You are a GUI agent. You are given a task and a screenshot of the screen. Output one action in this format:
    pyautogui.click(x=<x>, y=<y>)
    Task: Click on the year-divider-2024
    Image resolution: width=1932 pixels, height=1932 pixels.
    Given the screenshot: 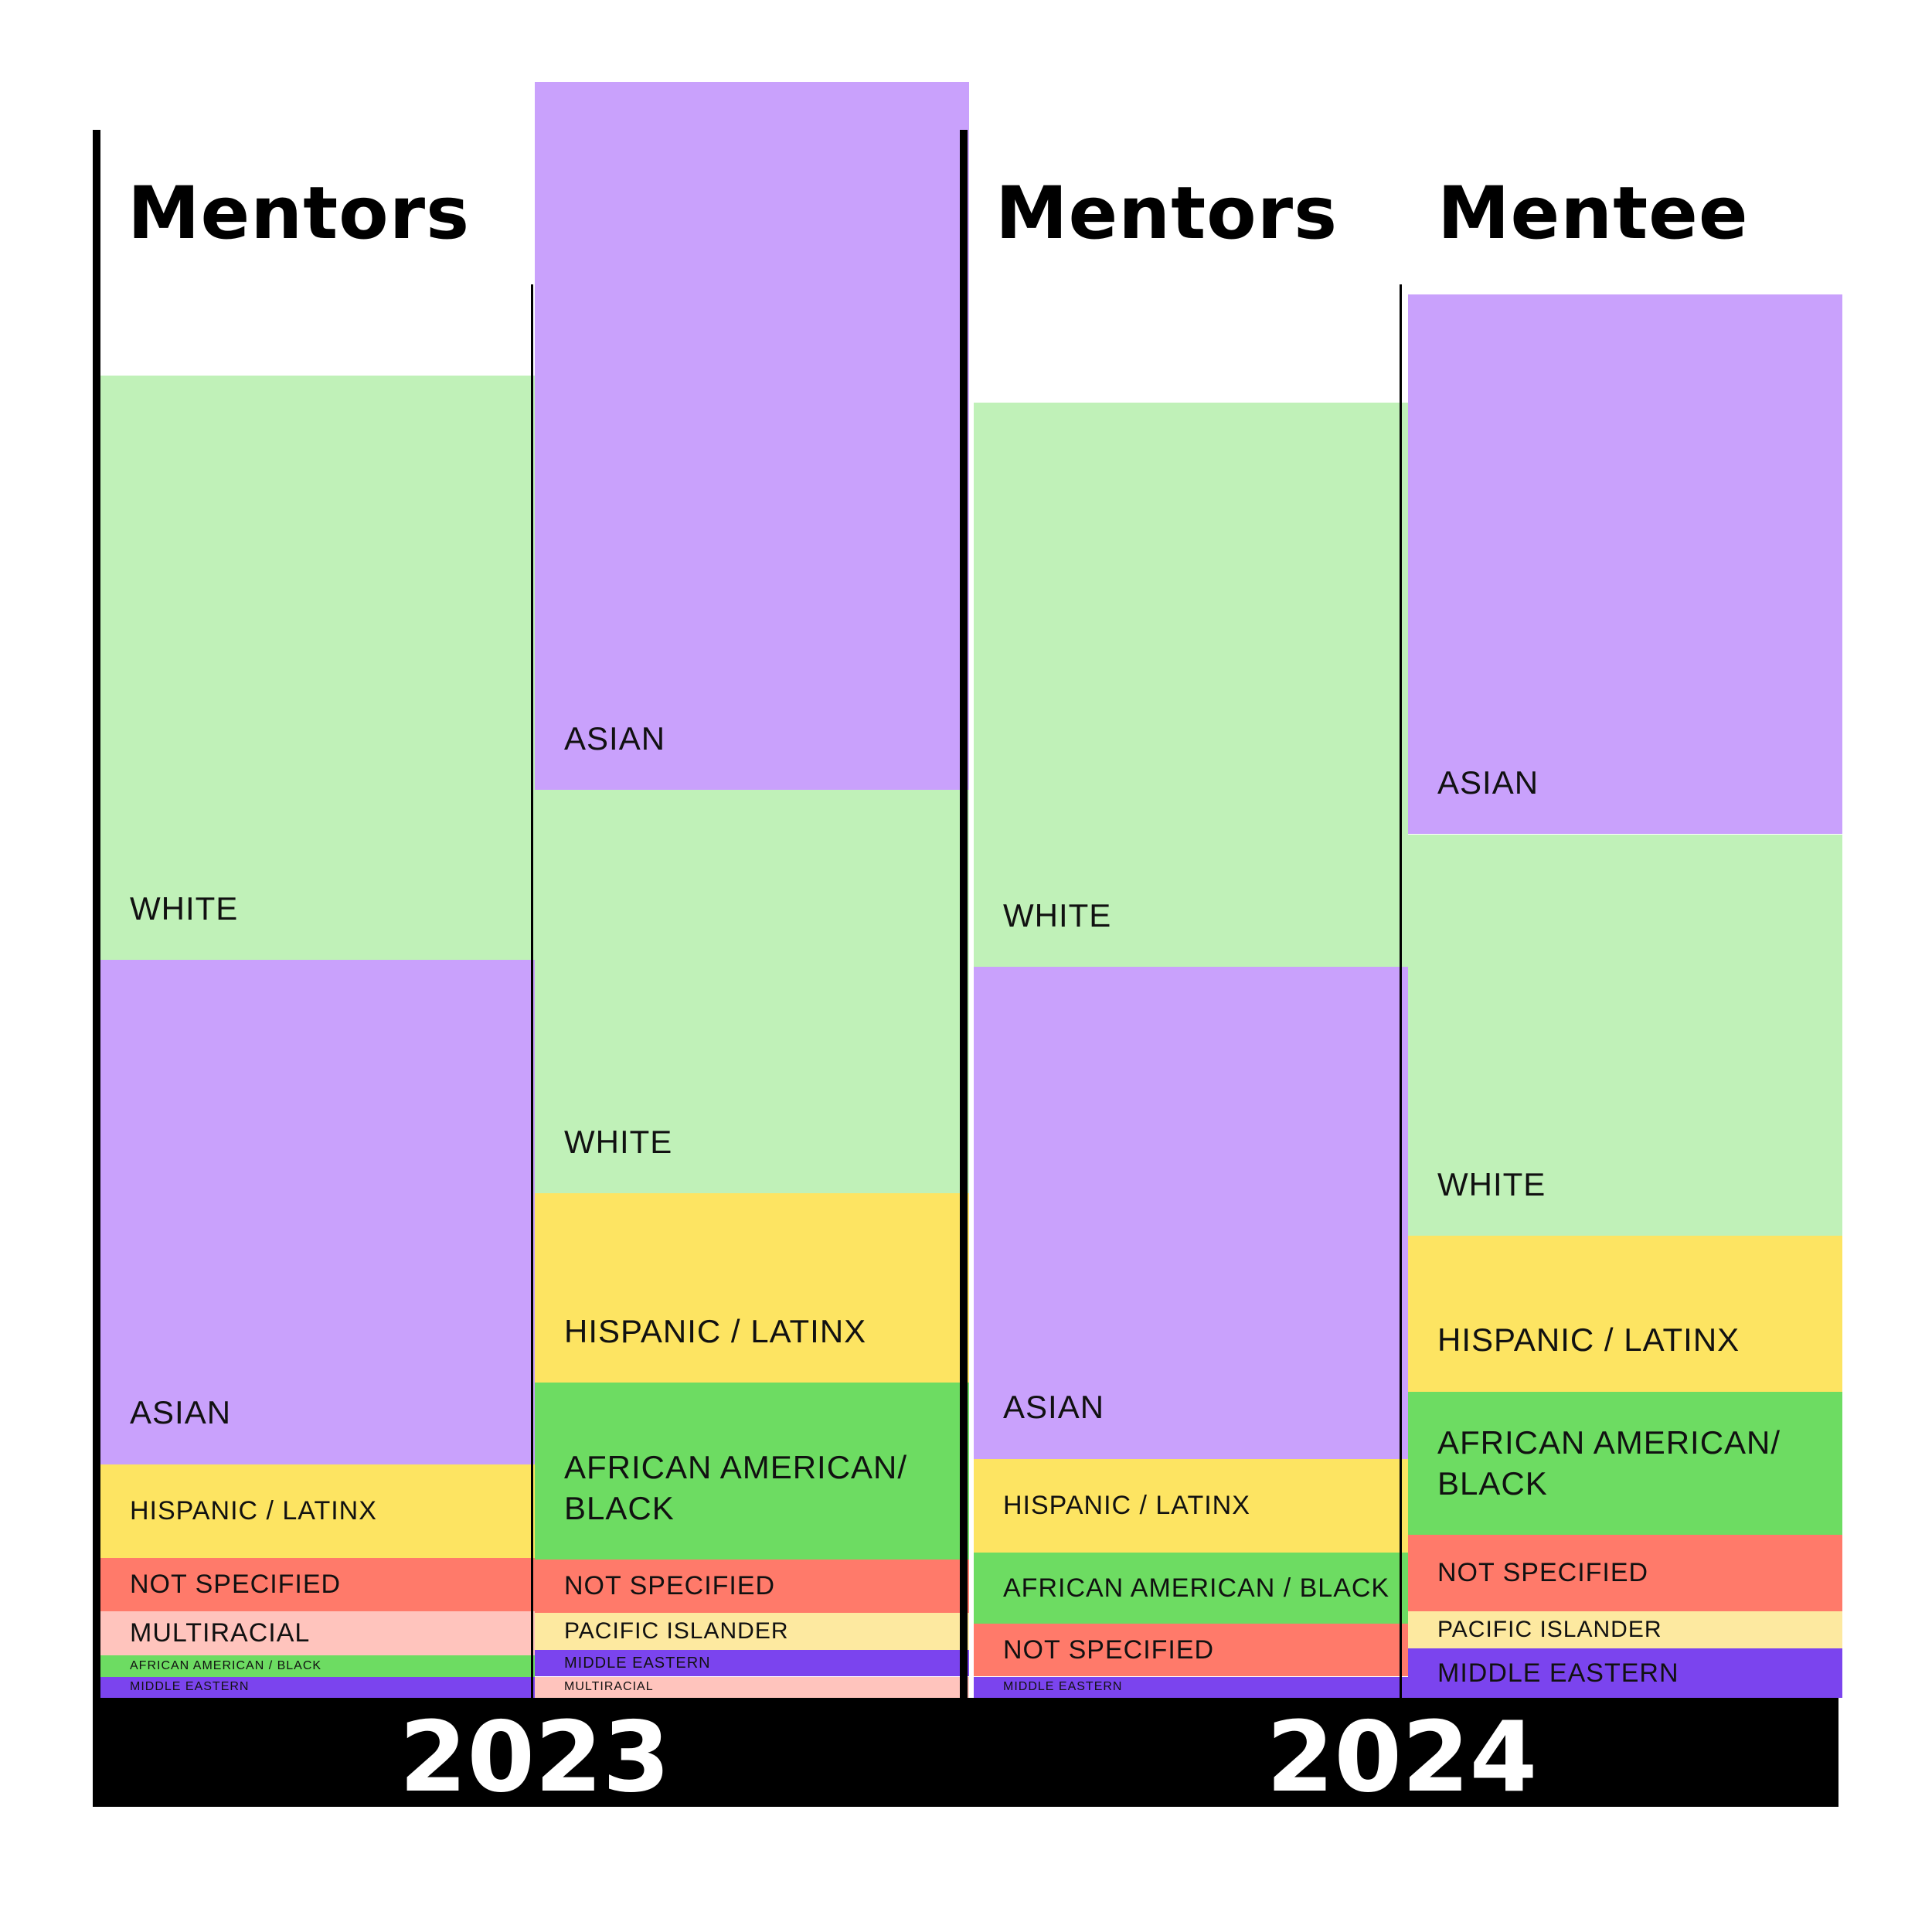 What is the action you would take?
    pyautogui.click(x=964, y=914)
    